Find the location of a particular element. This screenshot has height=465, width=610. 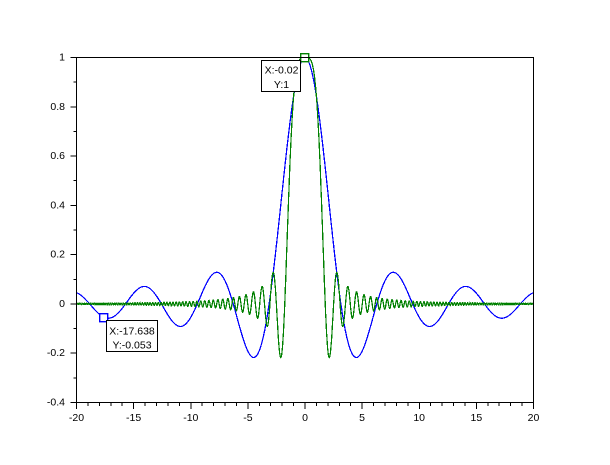

svg-text: X:-0.02 is located at coordinates (282, 71).